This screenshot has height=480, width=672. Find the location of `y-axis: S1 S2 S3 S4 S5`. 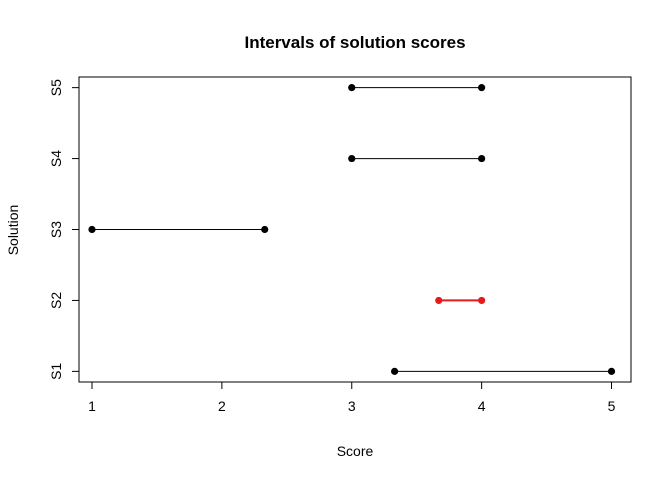

y-axis: S1 S2 S3 S4 S5 is located at coordinates (64, 229).